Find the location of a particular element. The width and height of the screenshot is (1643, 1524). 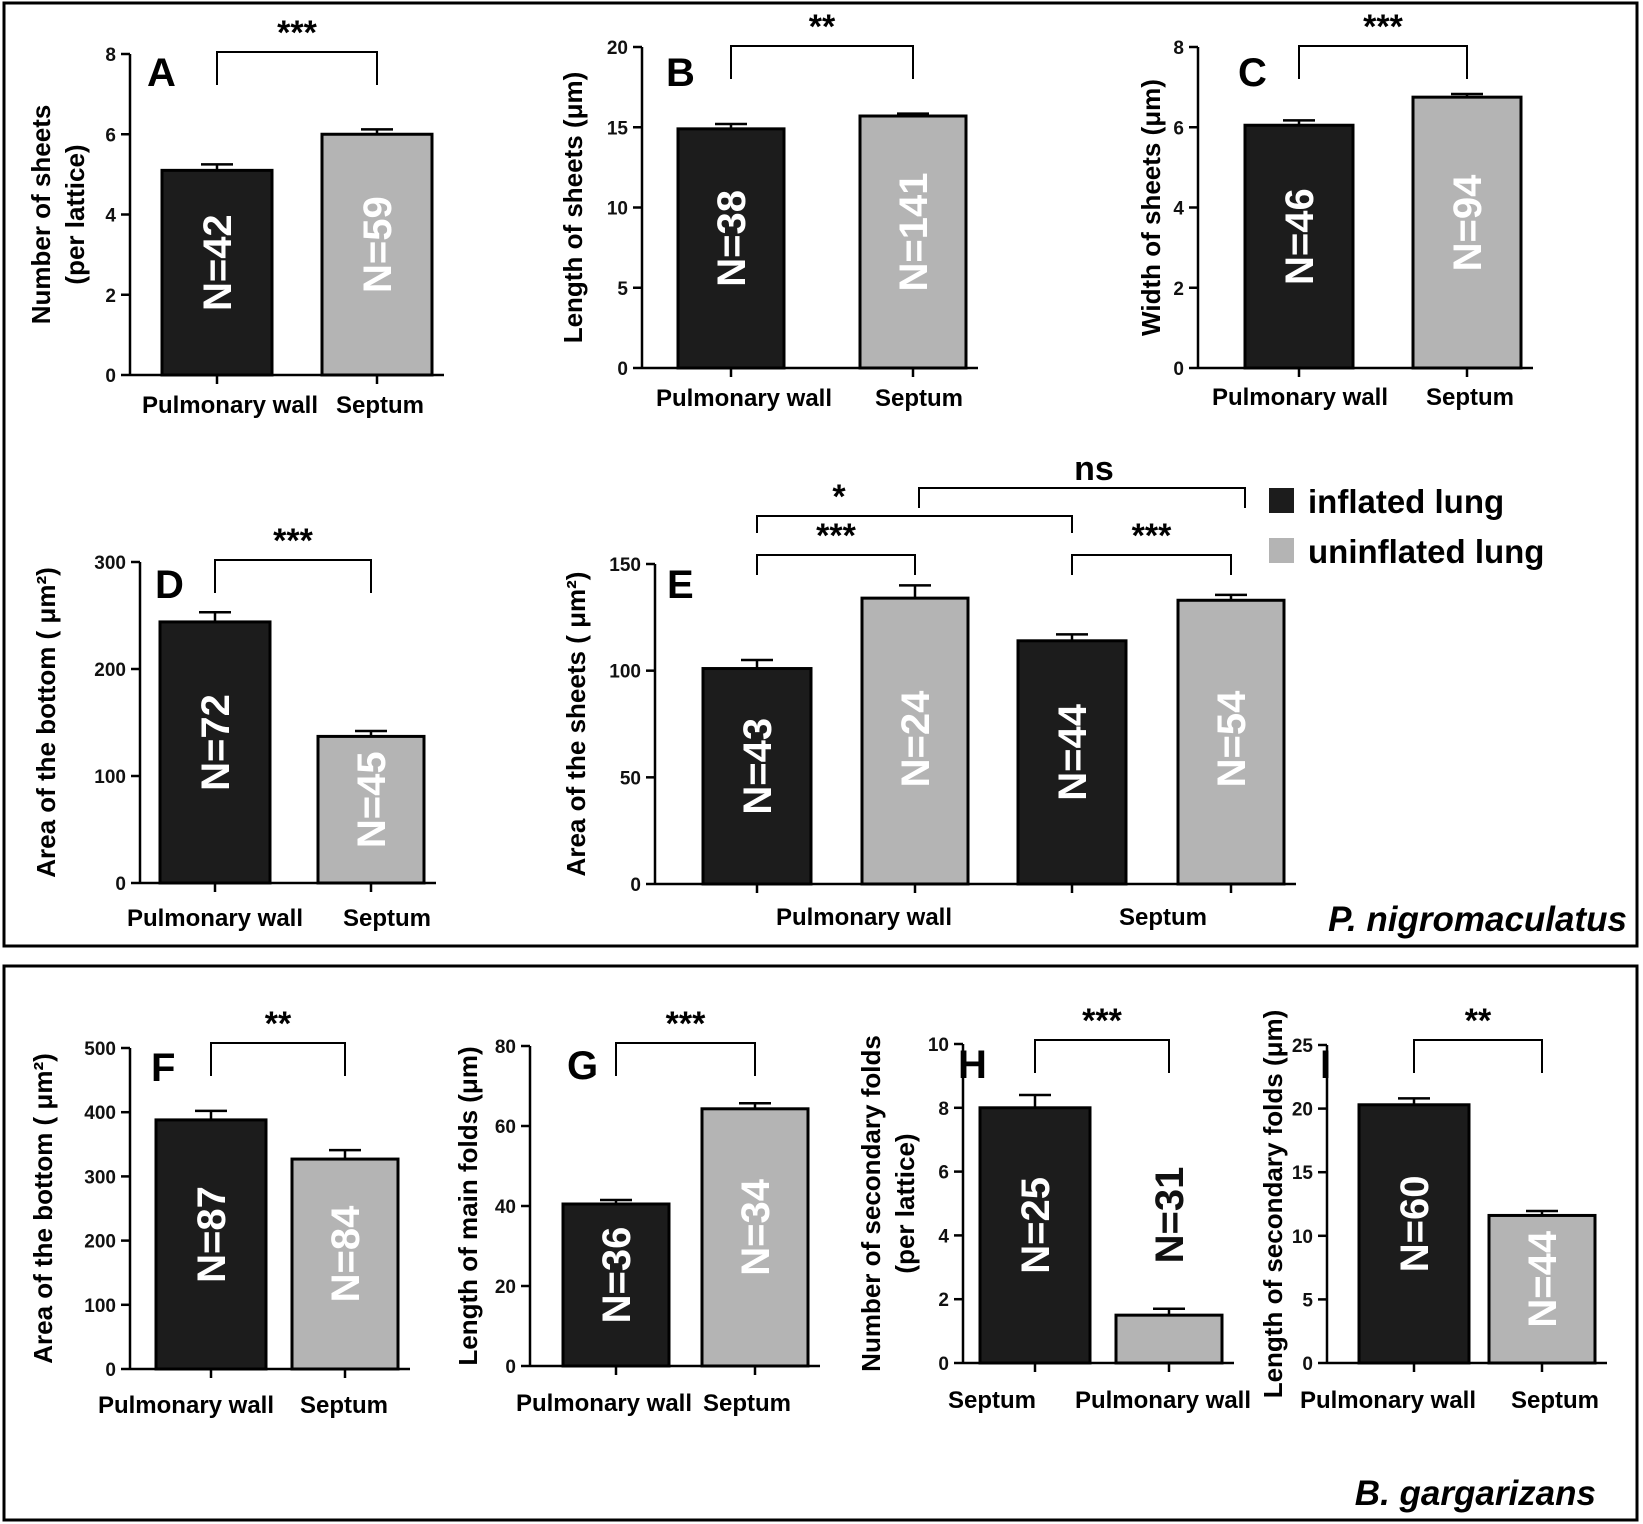

n-label: N=38 is located at coordinates (732, 238).